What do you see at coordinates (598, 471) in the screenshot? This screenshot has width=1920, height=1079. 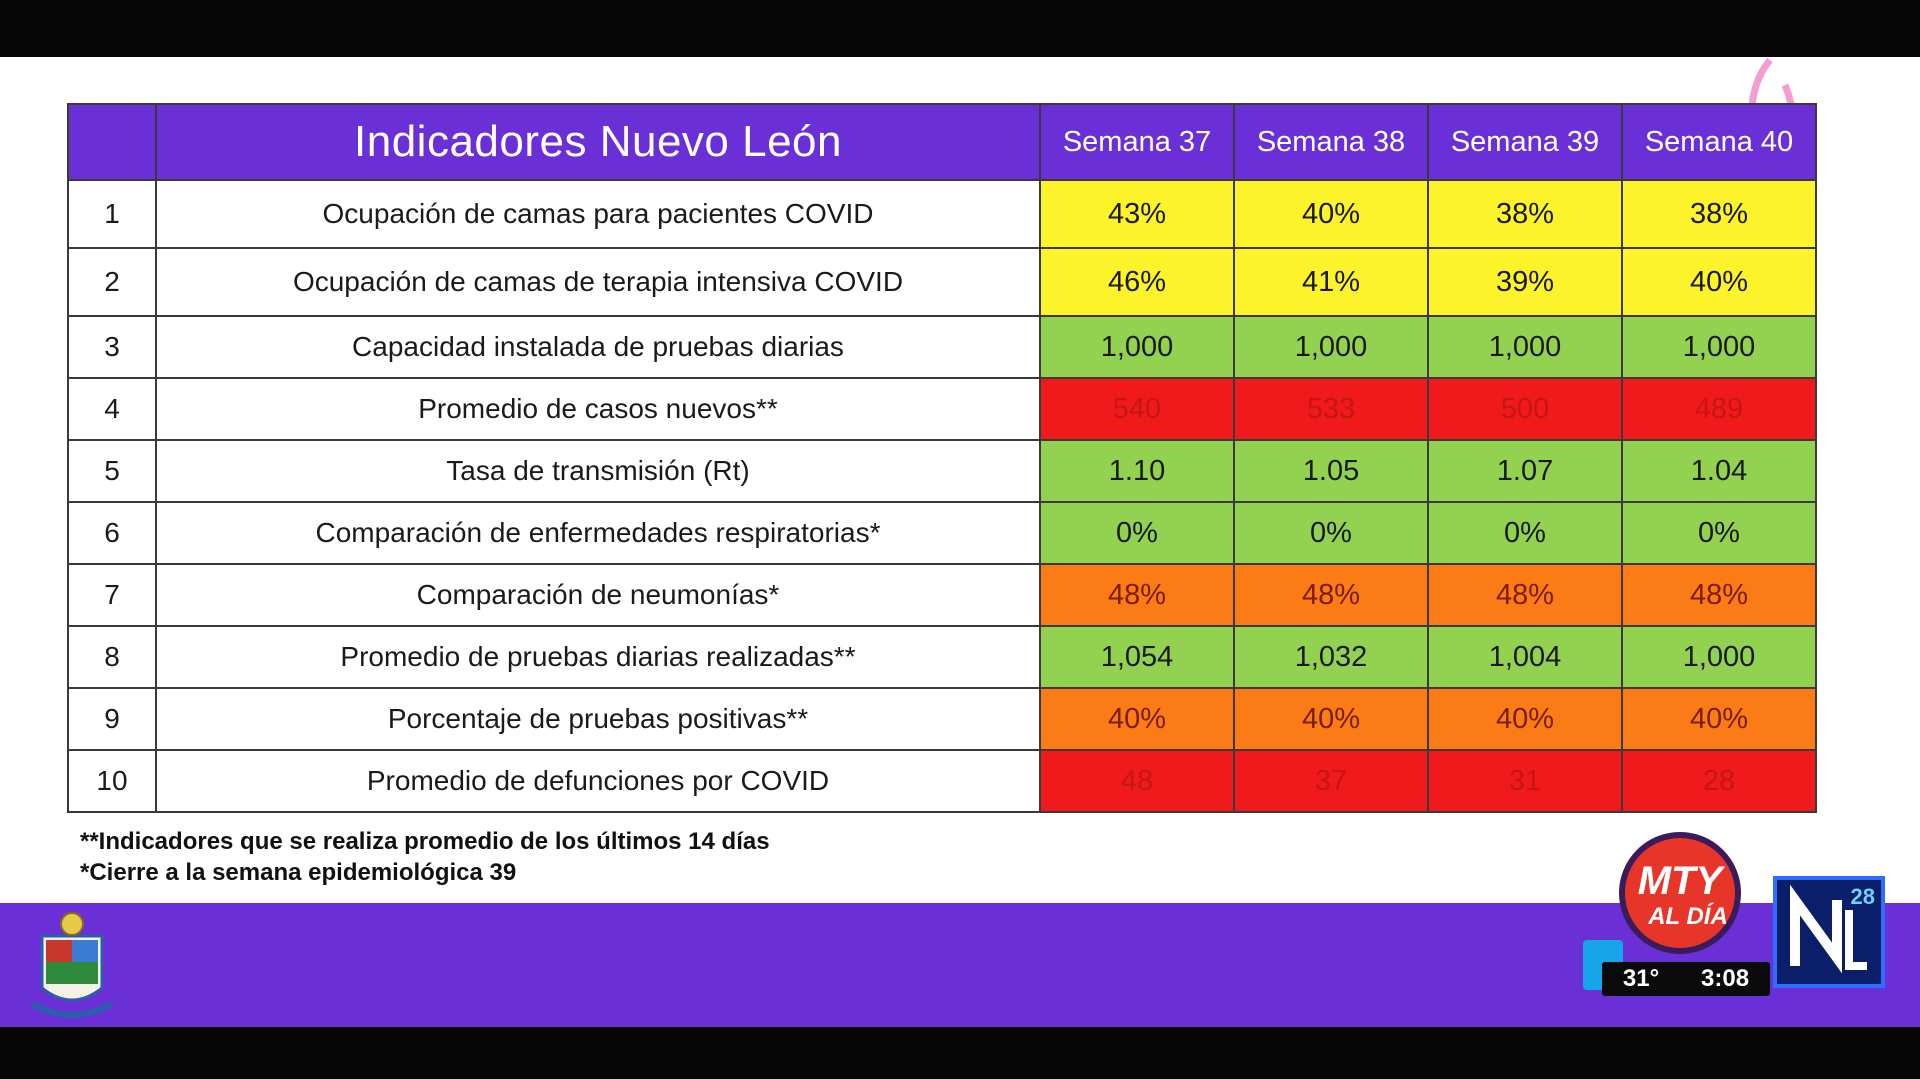 I see `indicator-label: Tasa de transmisión (Rt)` at bounding box center [598, 471].